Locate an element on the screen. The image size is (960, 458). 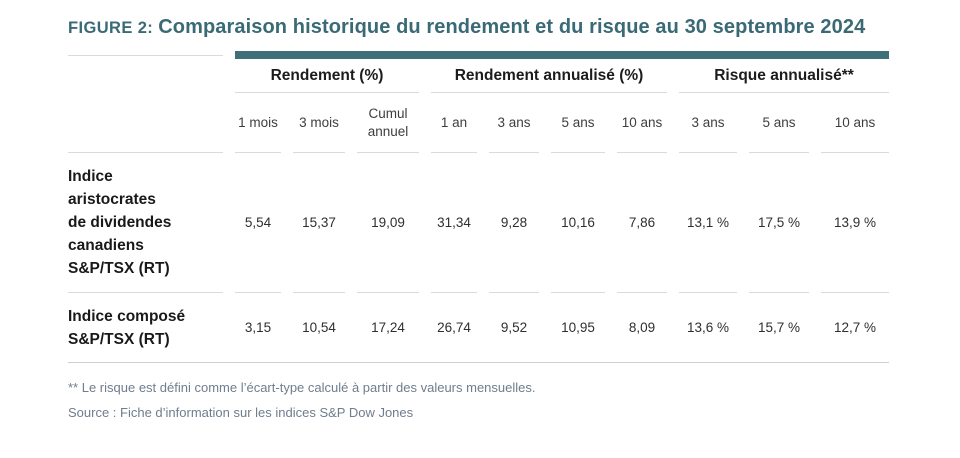
column-header-1mois: 1 mois is located at coordinates (258, 123).